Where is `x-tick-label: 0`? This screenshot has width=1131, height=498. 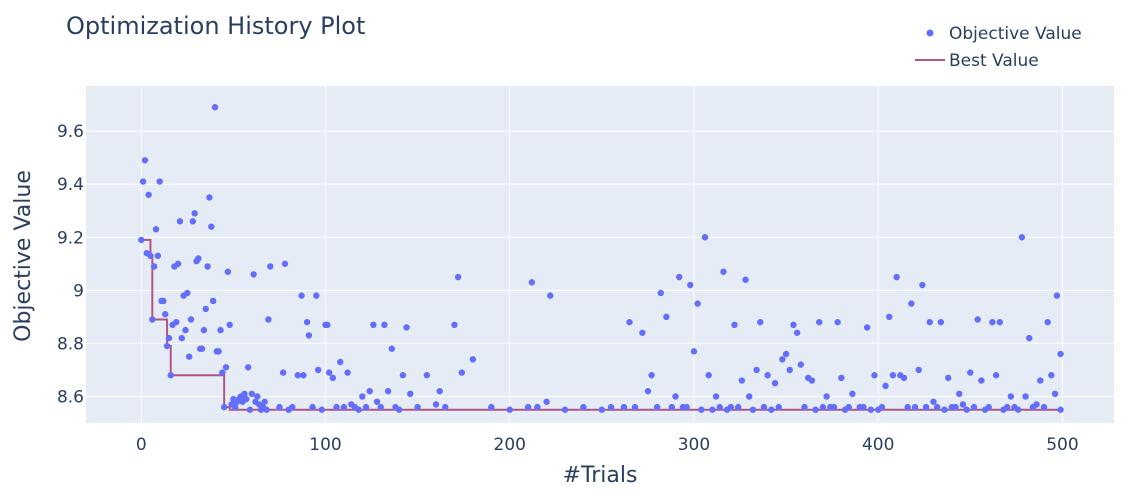
x-tick-label: 0 is located at coordinates (141, 445).